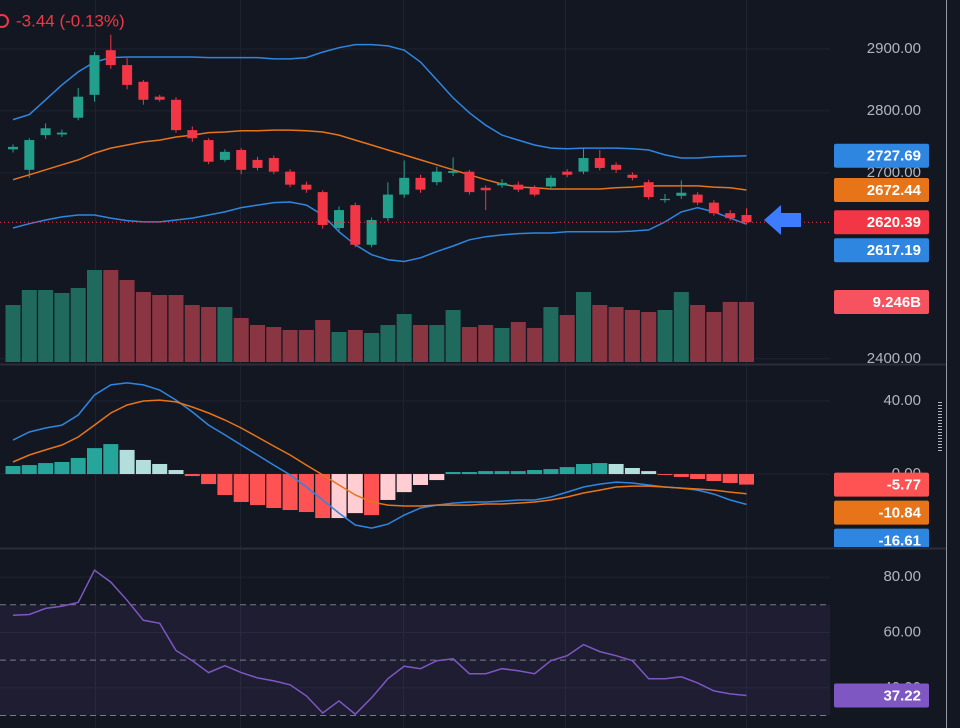 This screenshot has height=728, width=960. I want to click on macd-line, so click(379, 453).